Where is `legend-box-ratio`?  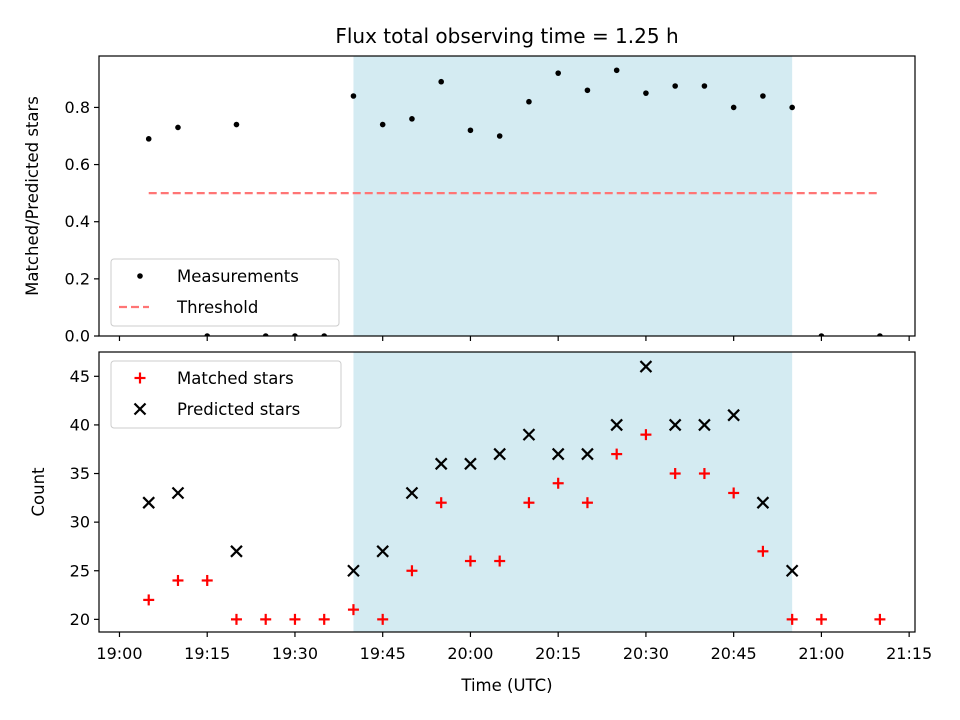
legend-box-ratio is located at coordinates (225, 292).